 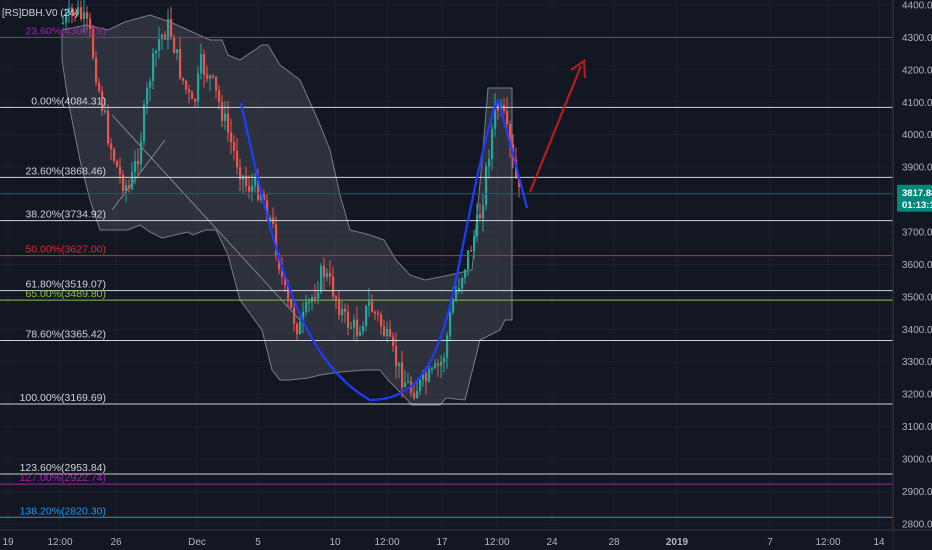 What do you see at coordinates (442, 542) in the screenshot?
I see `x-tick-label: 17` at bounding box center [442, 542].